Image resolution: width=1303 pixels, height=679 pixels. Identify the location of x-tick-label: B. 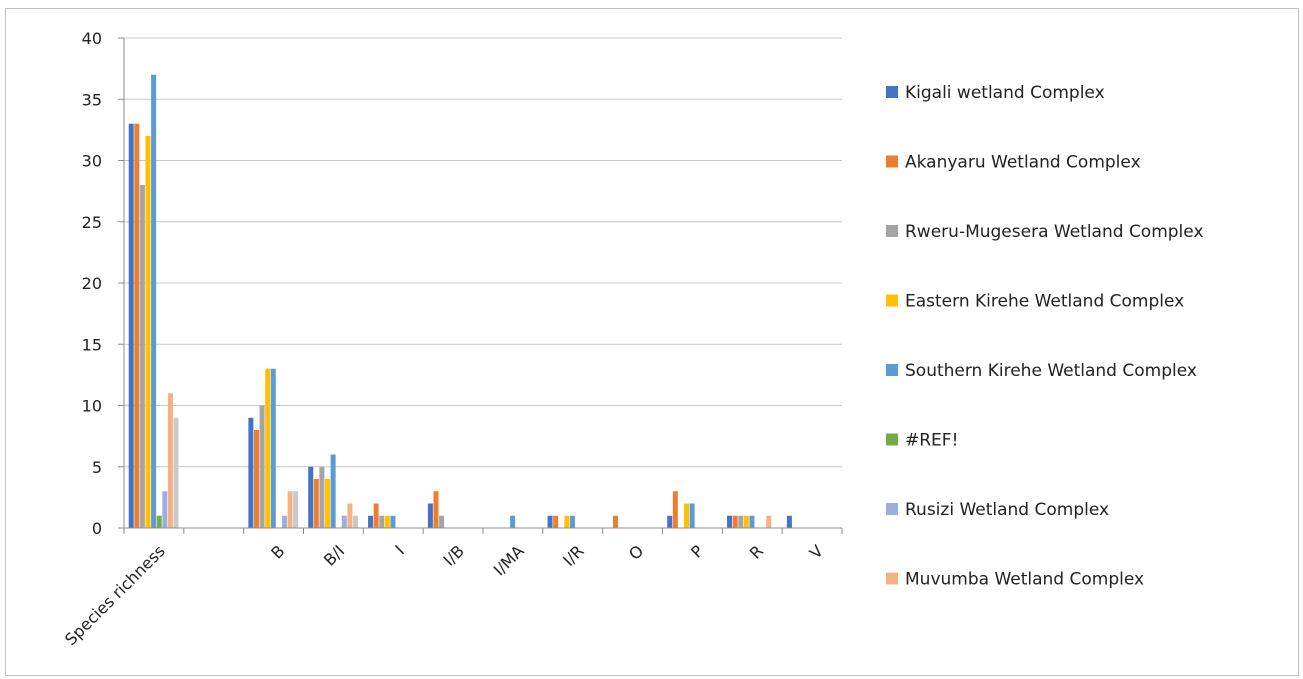
(277, 551).